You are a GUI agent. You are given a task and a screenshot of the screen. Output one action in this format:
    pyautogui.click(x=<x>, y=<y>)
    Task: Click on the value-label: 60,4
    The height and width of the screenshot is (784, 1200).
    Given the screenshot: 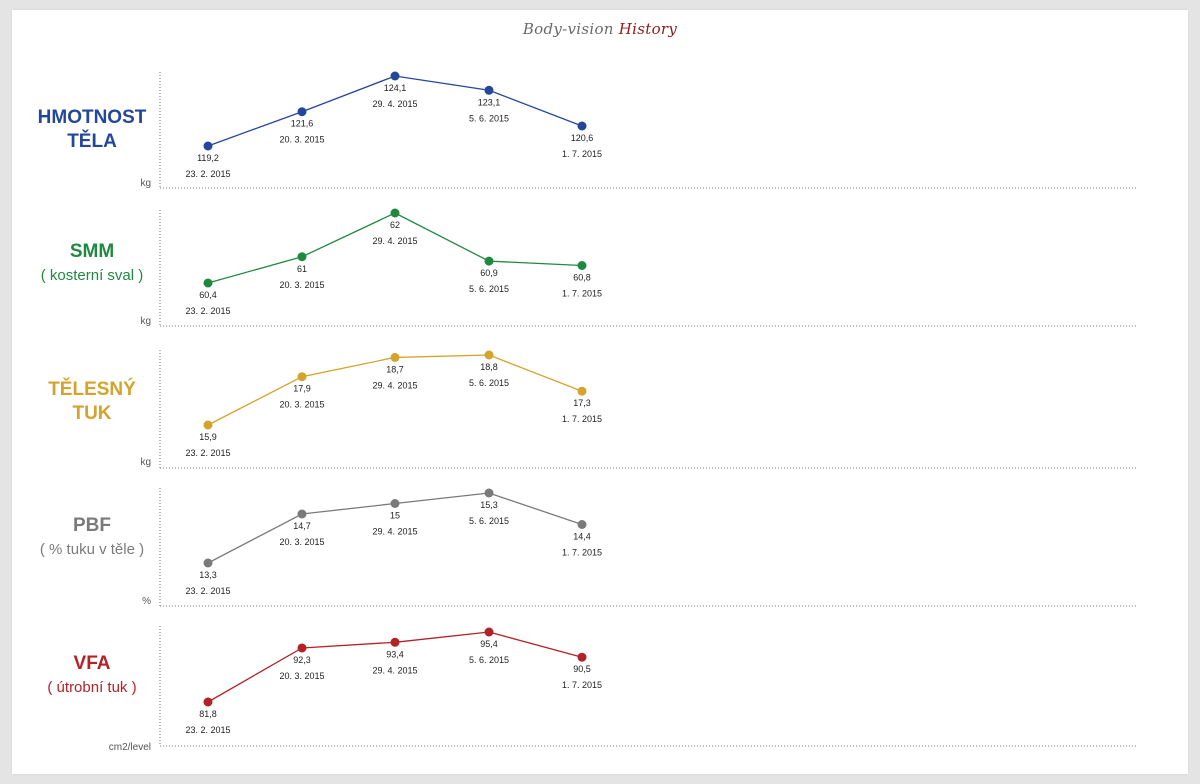 What is the action you would take?
    pyautogui.click(x=208, y=295)
    